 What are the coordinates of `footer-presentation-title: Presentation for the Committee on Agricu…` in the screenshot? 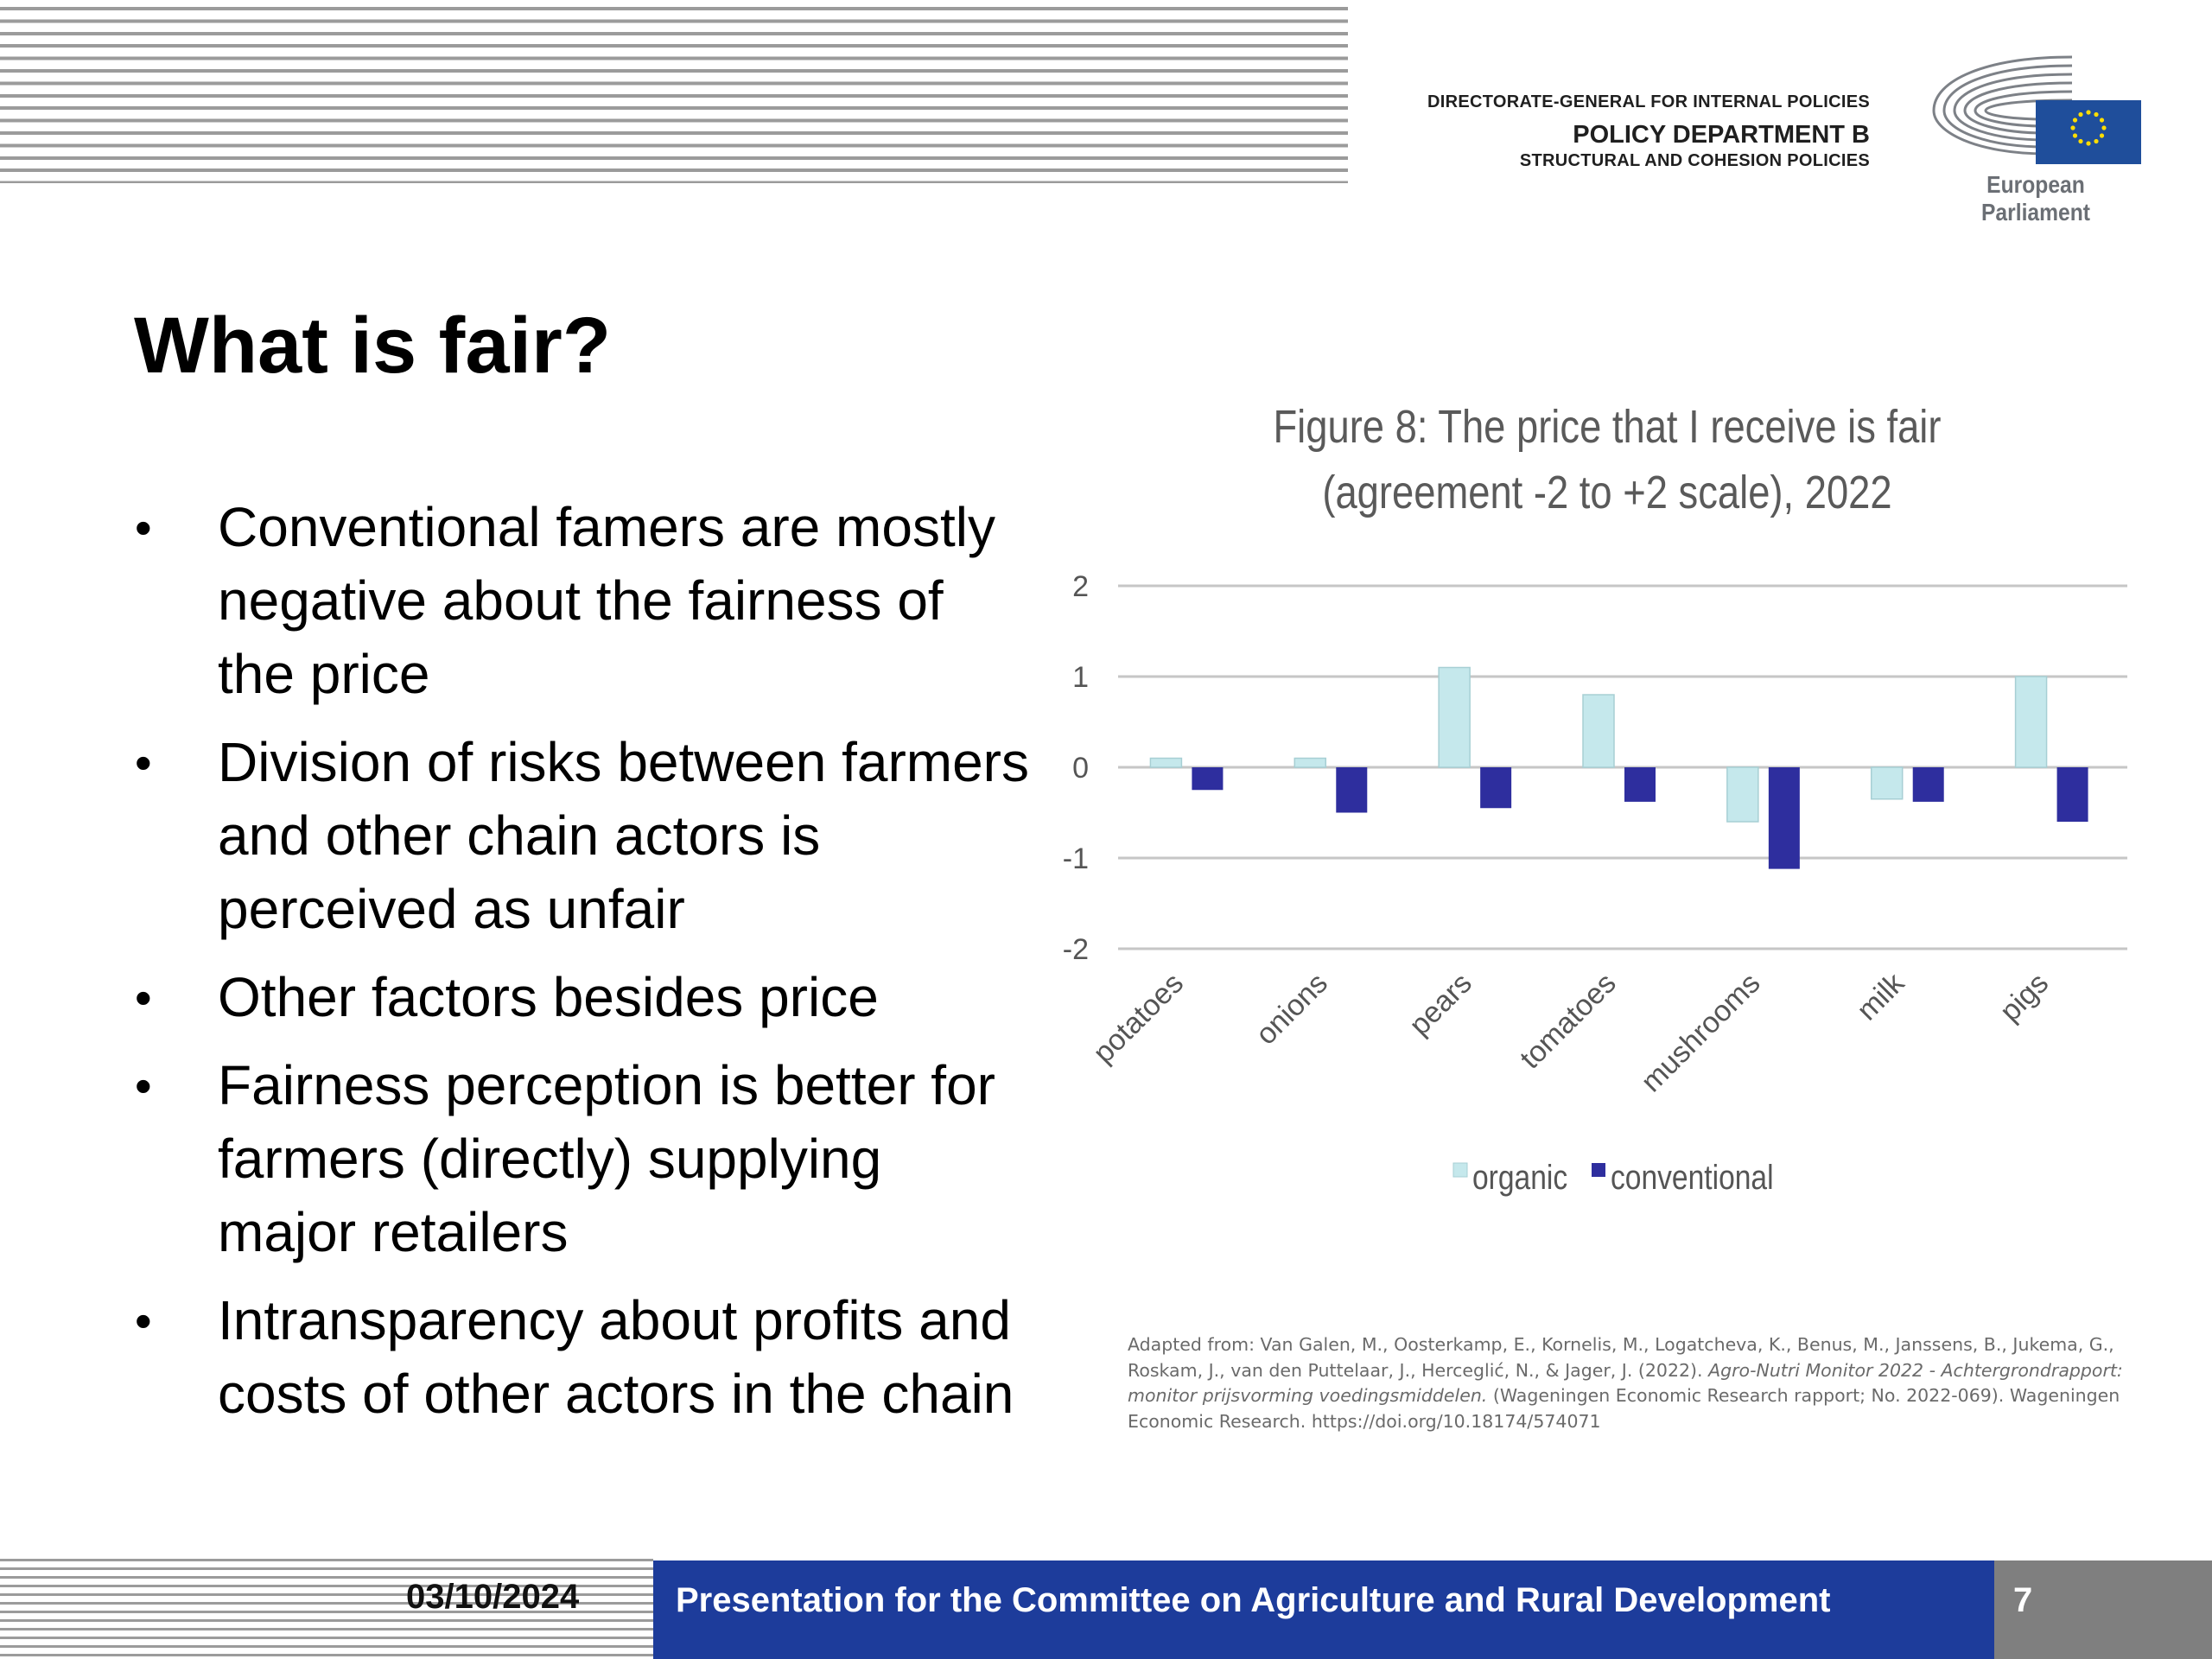 It's located at (1253, 1600).